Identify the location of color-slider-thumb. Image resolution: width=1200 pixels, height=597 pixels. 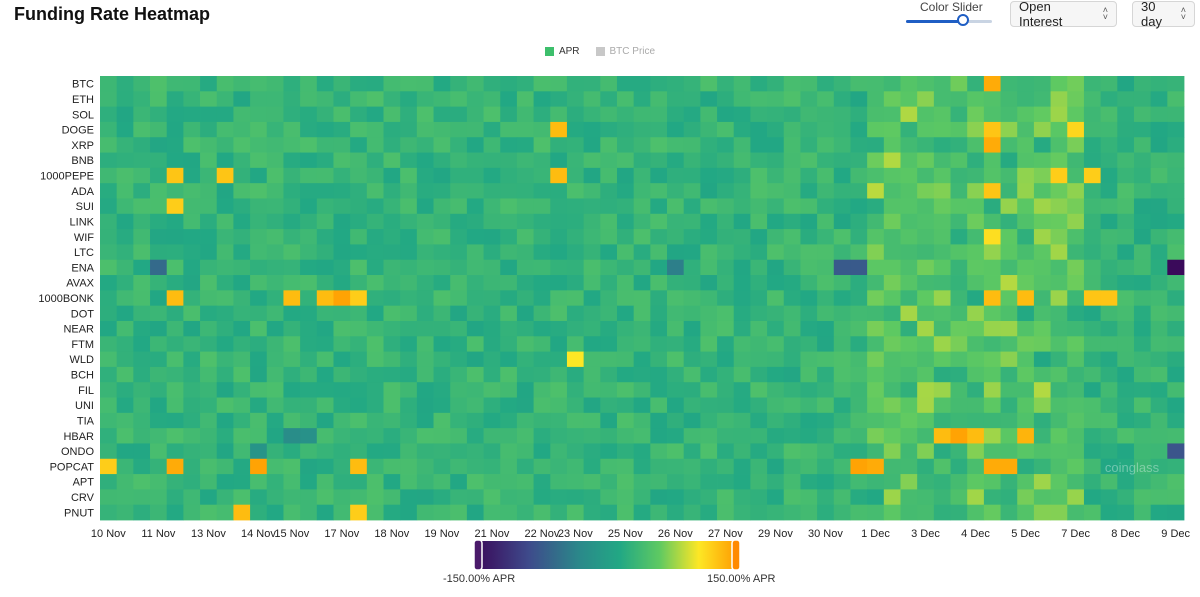
(962, 20).